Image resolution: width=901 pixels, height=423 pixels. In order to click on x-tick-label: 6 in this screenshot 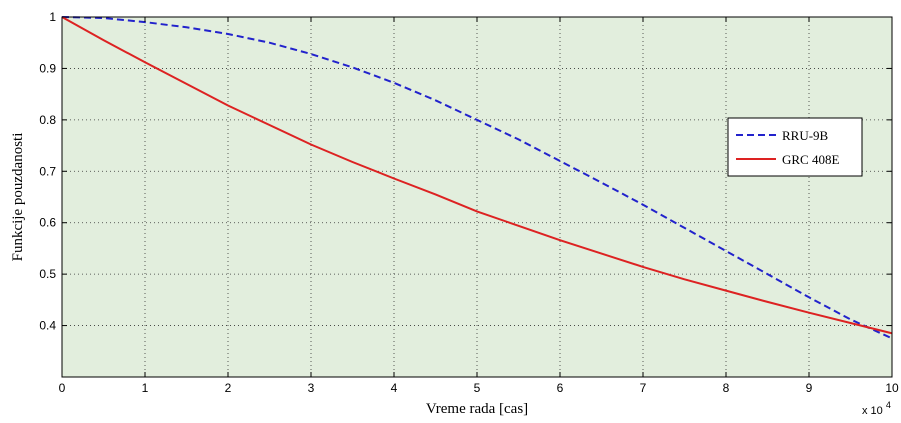, I will do `click(560, 388)`.